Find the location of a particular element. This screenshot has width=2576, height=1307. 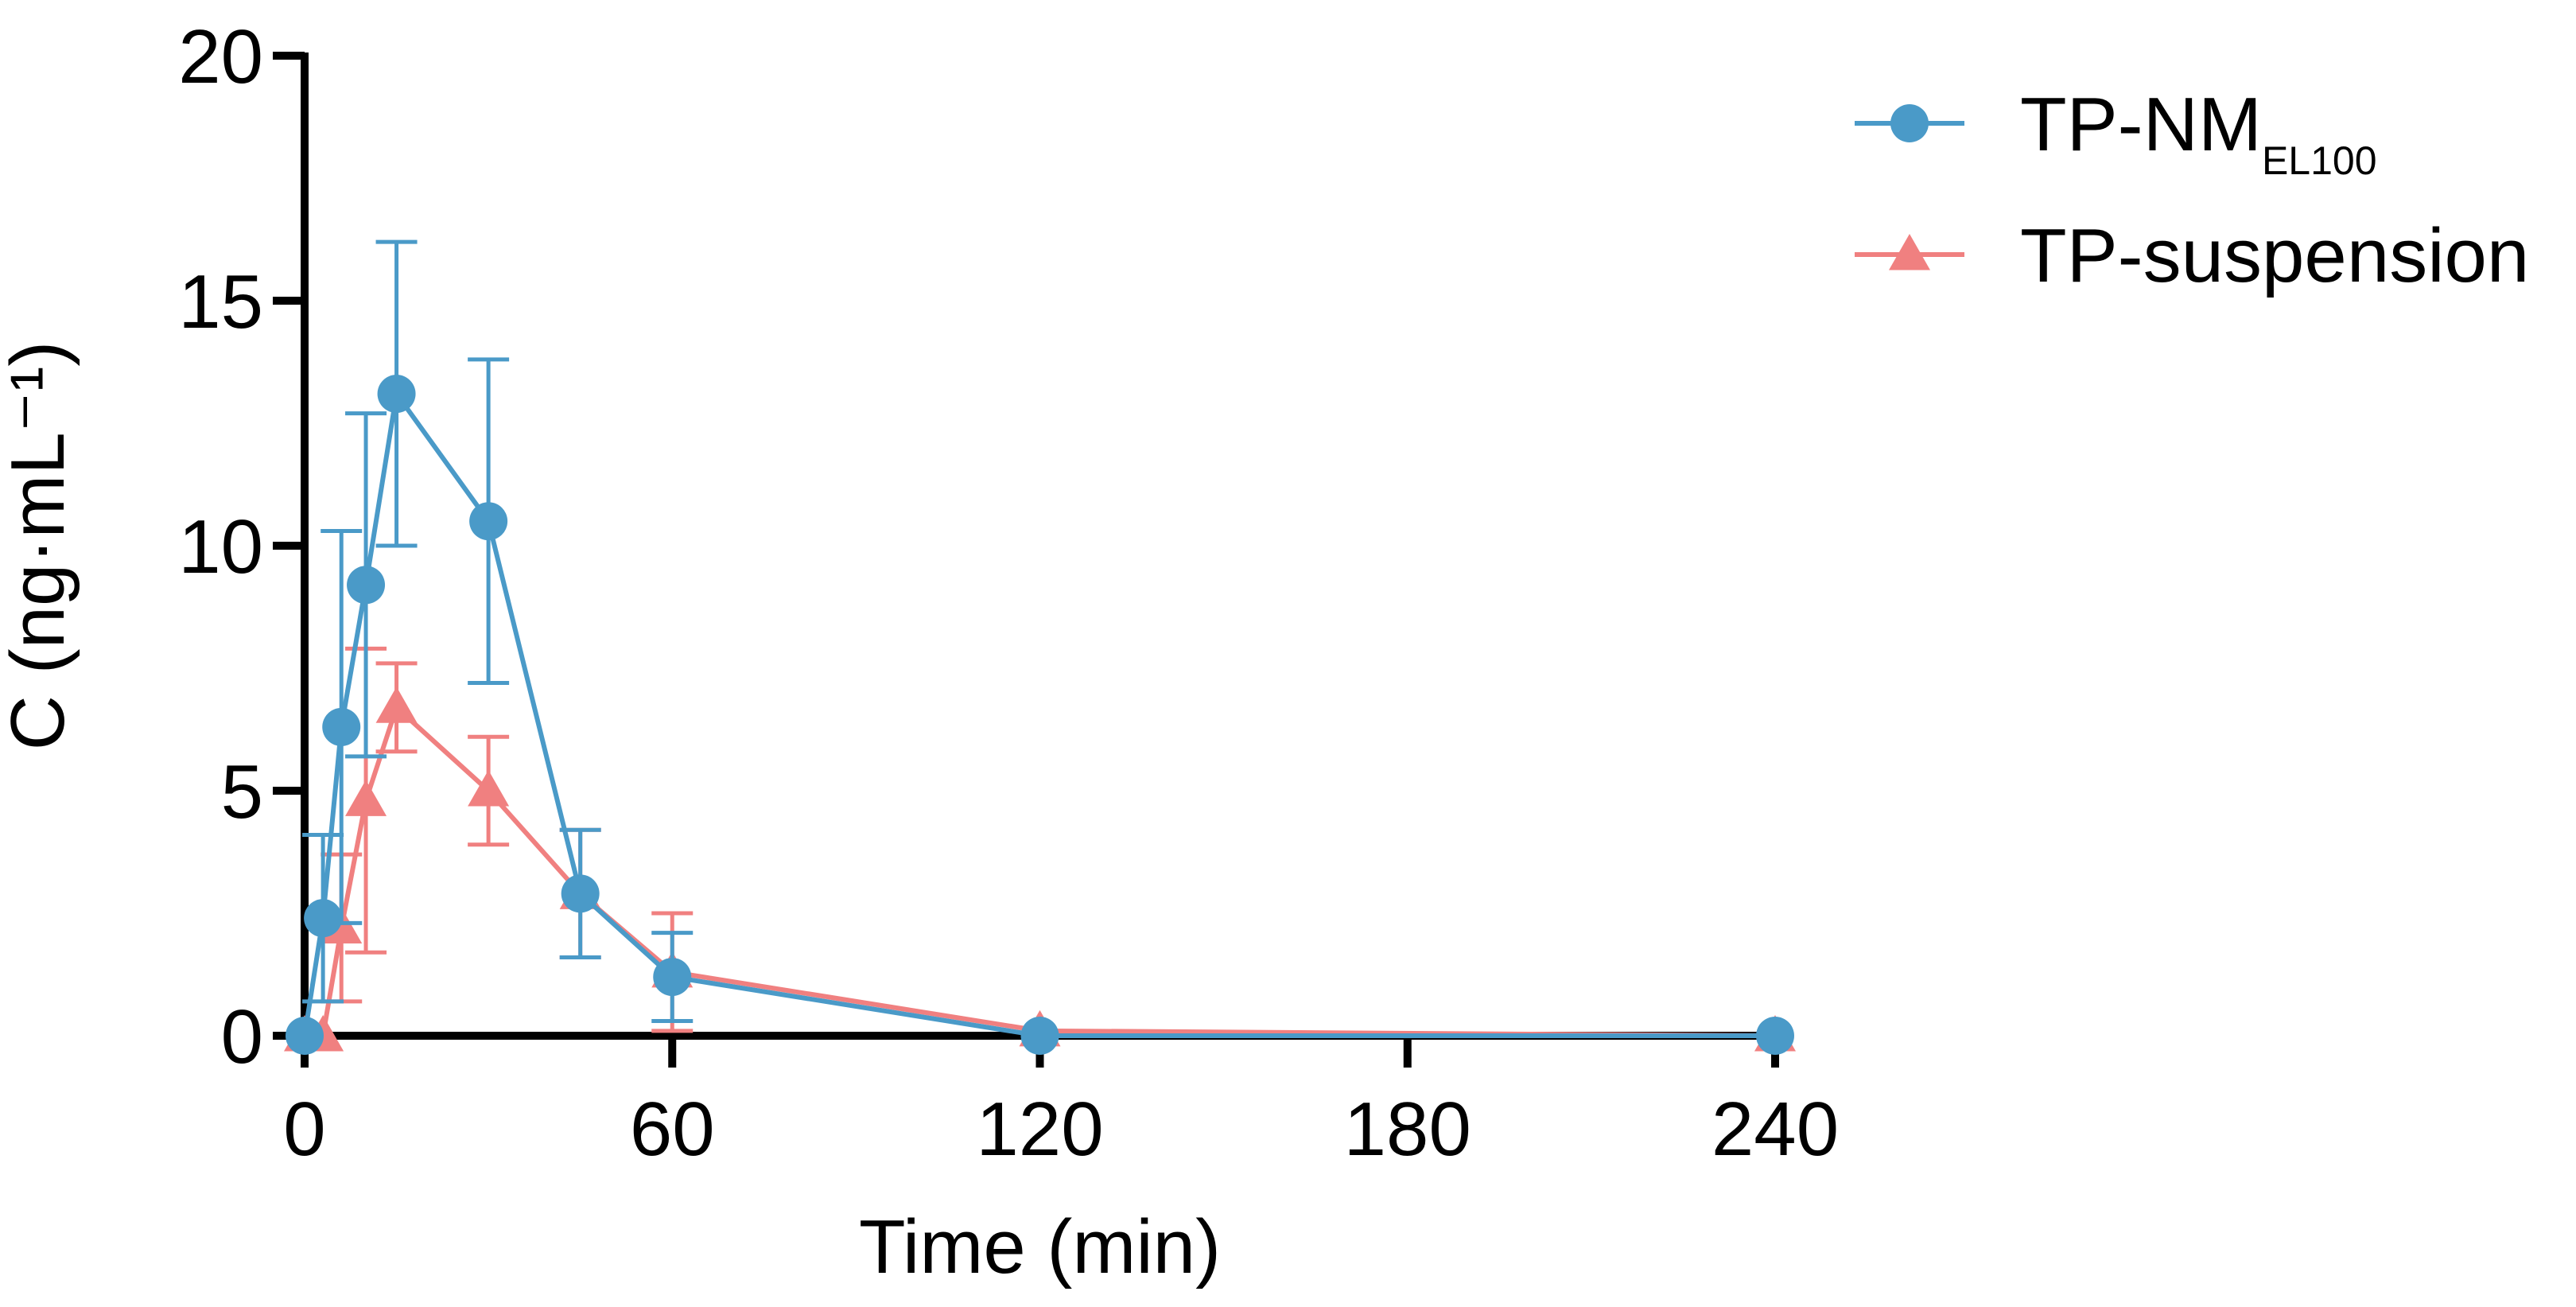

y-tick-label: 0 is located at coordinates (242, 1036).